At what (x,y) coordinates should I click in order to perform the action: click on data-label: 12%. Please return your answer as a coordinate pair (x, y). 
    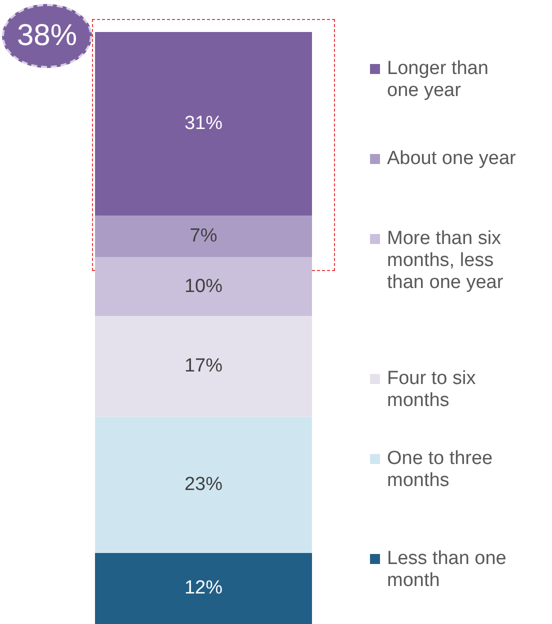
    Looking at the image, I should click on (203, 588).